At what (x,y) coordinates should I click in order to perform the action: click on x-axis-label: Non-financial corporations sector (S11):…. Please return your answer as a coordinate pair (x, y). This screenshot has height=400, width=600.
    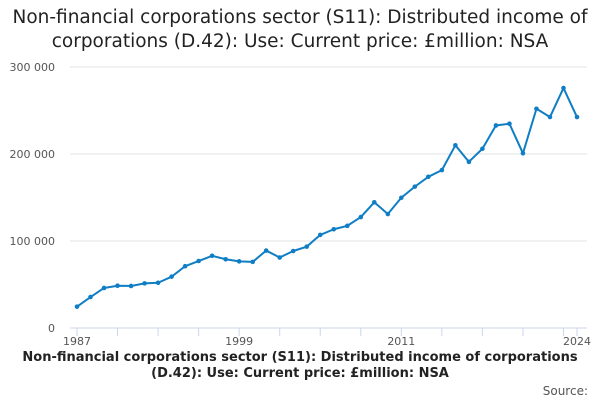
    Looking at the image, I should click on (300, 365).